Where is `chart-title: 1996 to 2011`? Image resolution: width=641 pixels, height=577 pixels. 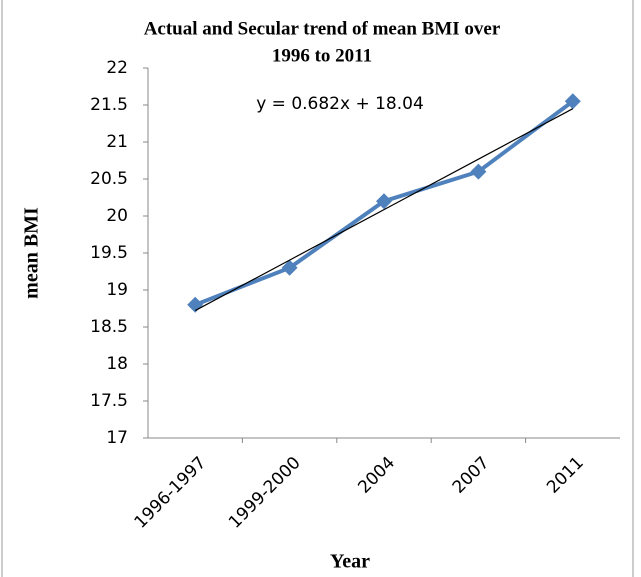
chart-title: 1996 to 2011 is located at coordinates (322, 55).